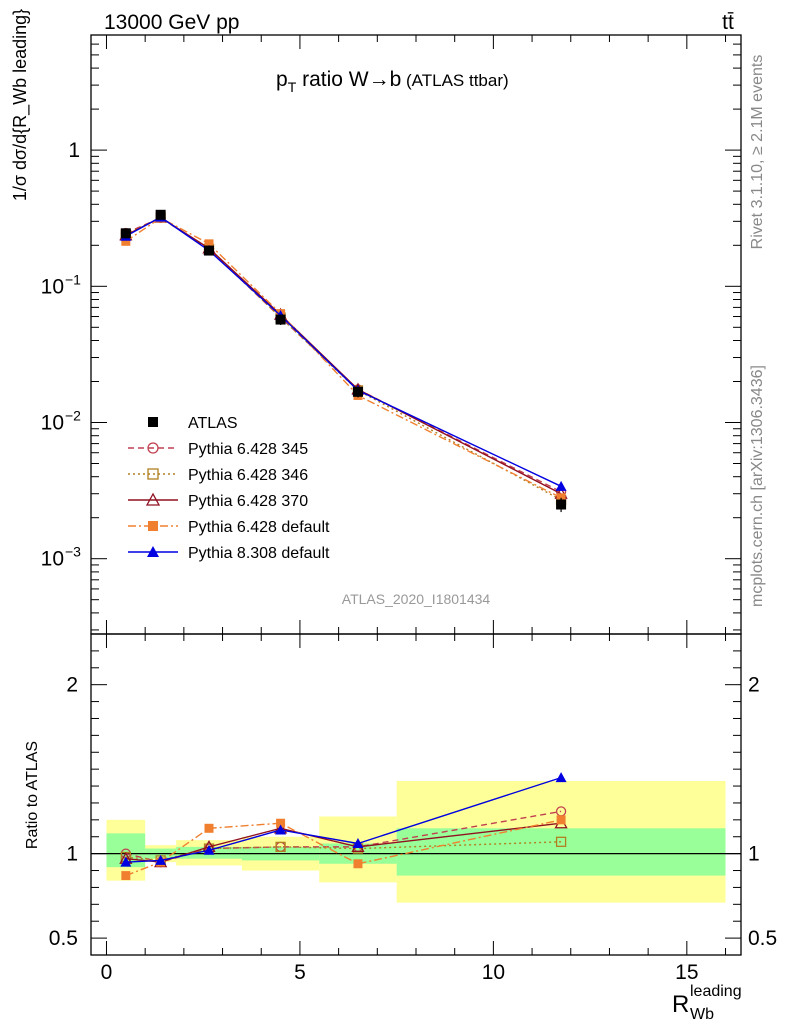 The image size is (786, 1024). I want to click on legend-label: Pythia 6.428 default, so click(259, 527).